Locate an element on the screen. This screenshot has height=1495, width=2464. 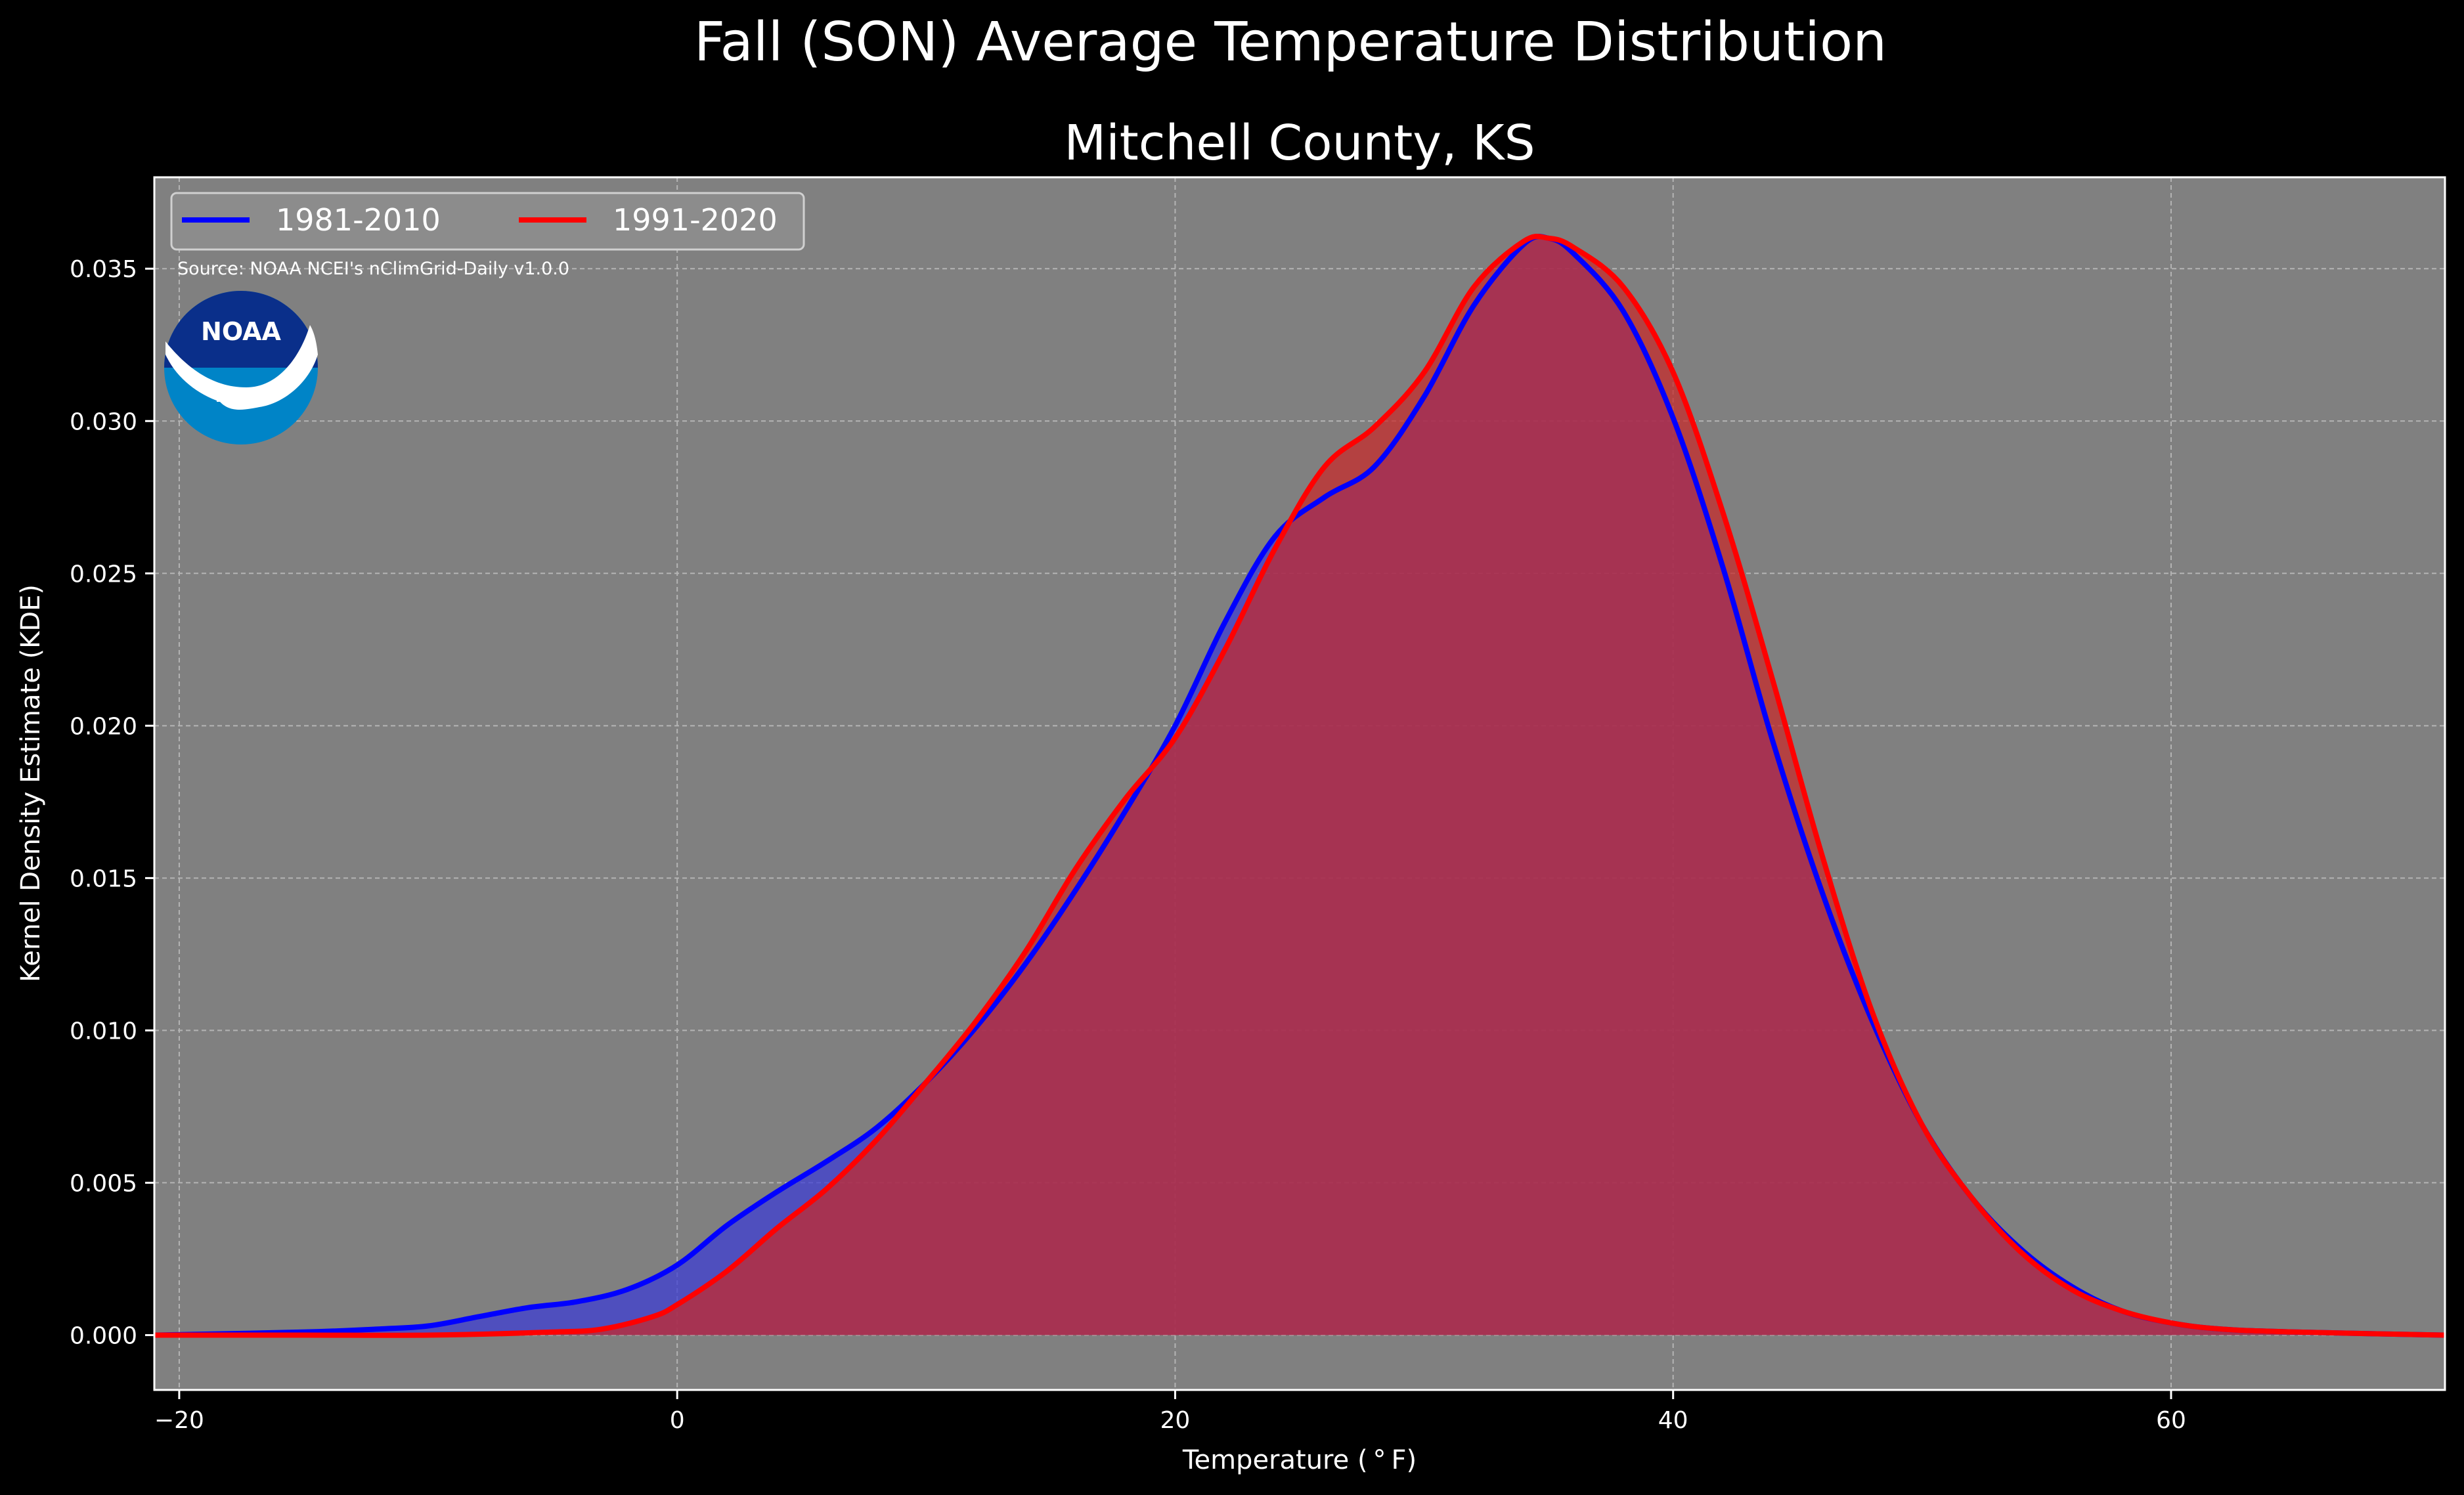
y-tick-label: 0.035 is located at coordinates (103, 269).